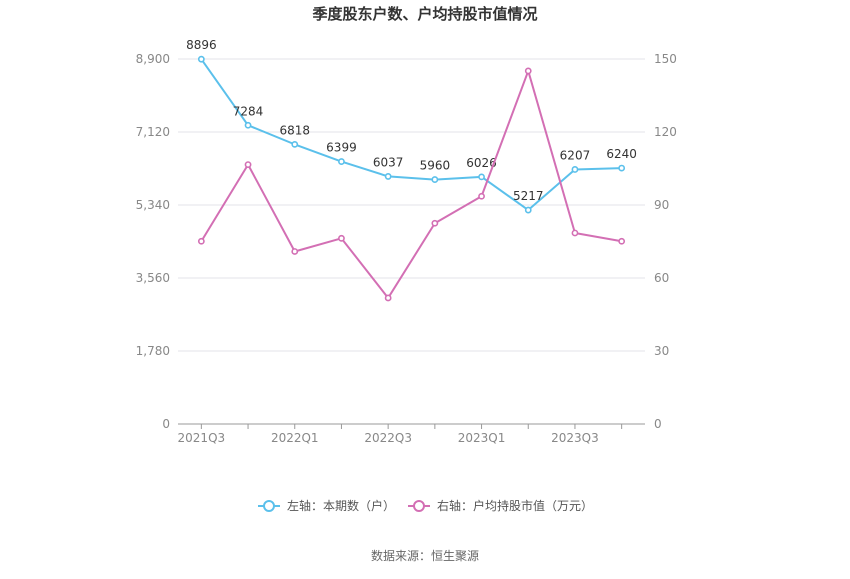 This screenshot has width=850, height=579. What do you see at coordinates (482, 438) in the screenshot?
I see `x-tick-label: 2023Q1` at bounding box center [482, 438].